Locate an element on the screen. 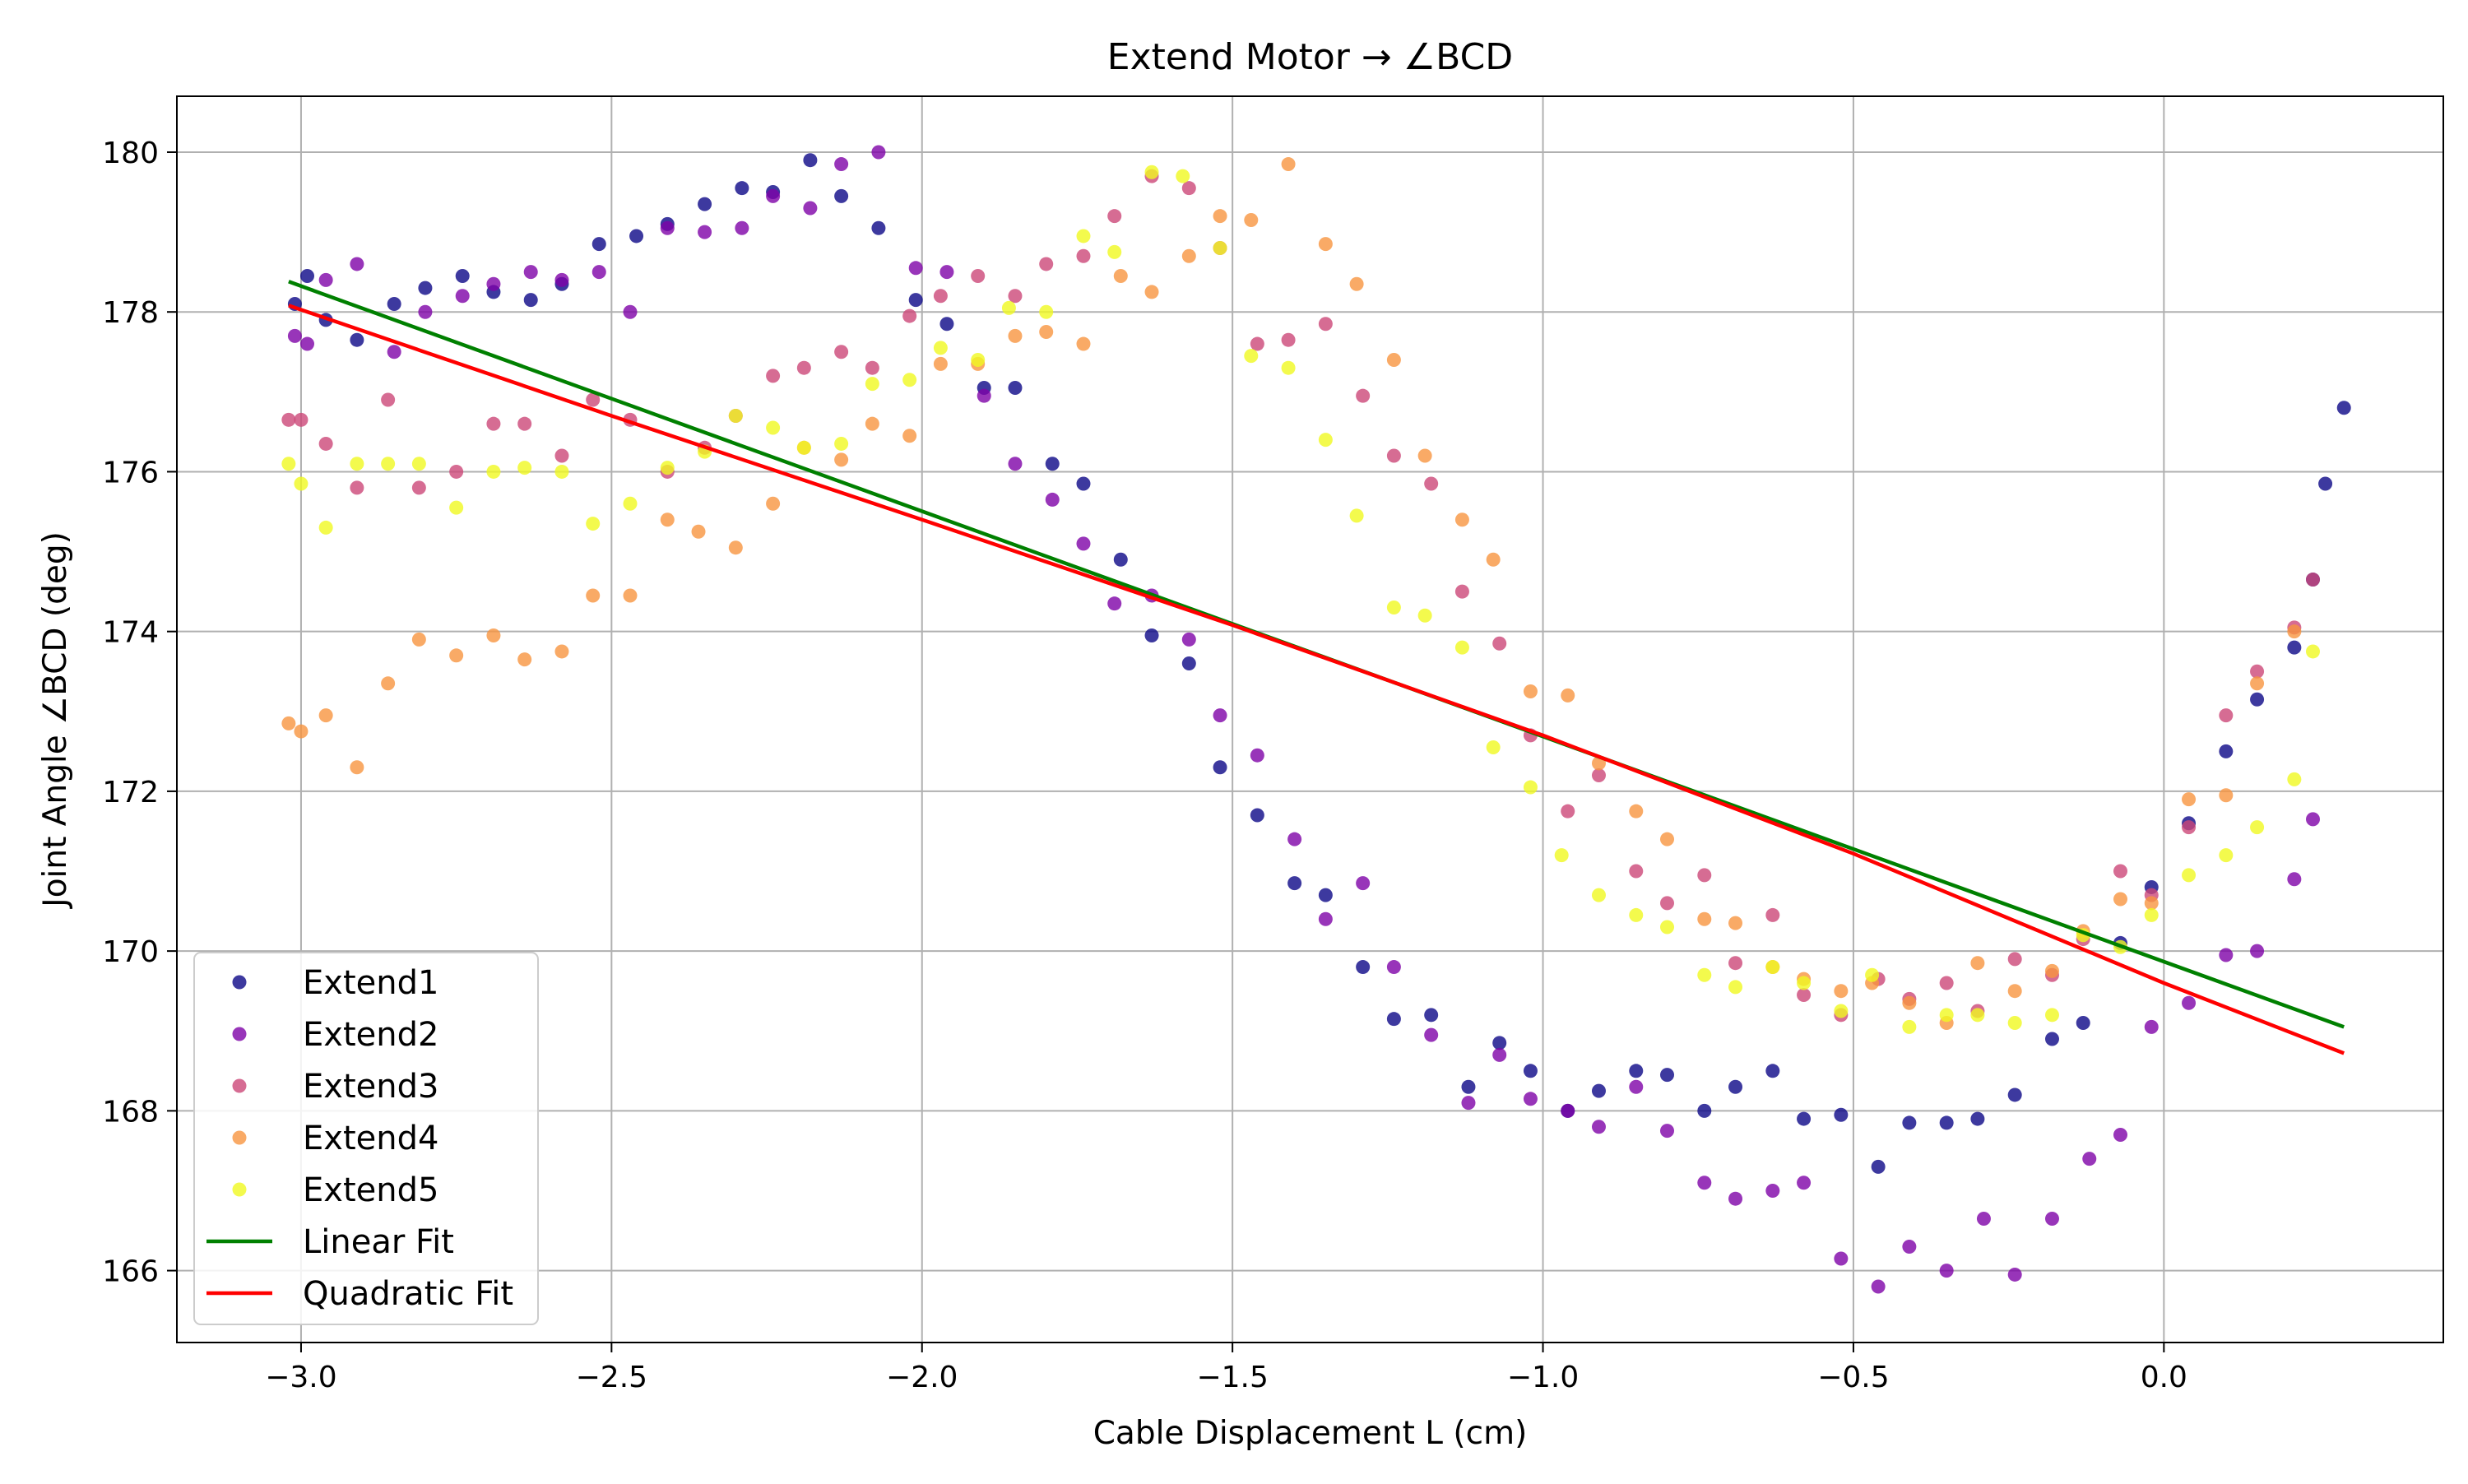 Image resolution: width=2468 pixels, height=1484 pixels. x-tick-label: −1.5 is located at coordinates (1232, 1377).